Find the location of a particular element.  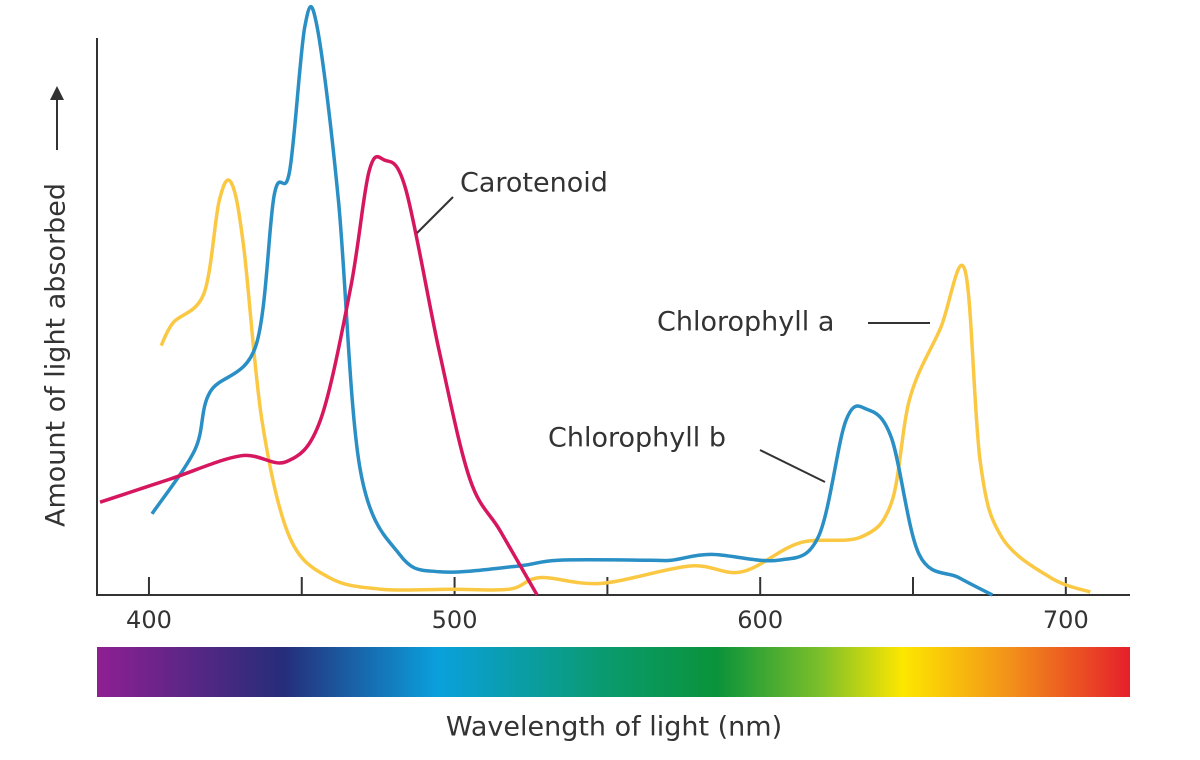

x-tick-label: 500 is located at coordinates (455, 620).